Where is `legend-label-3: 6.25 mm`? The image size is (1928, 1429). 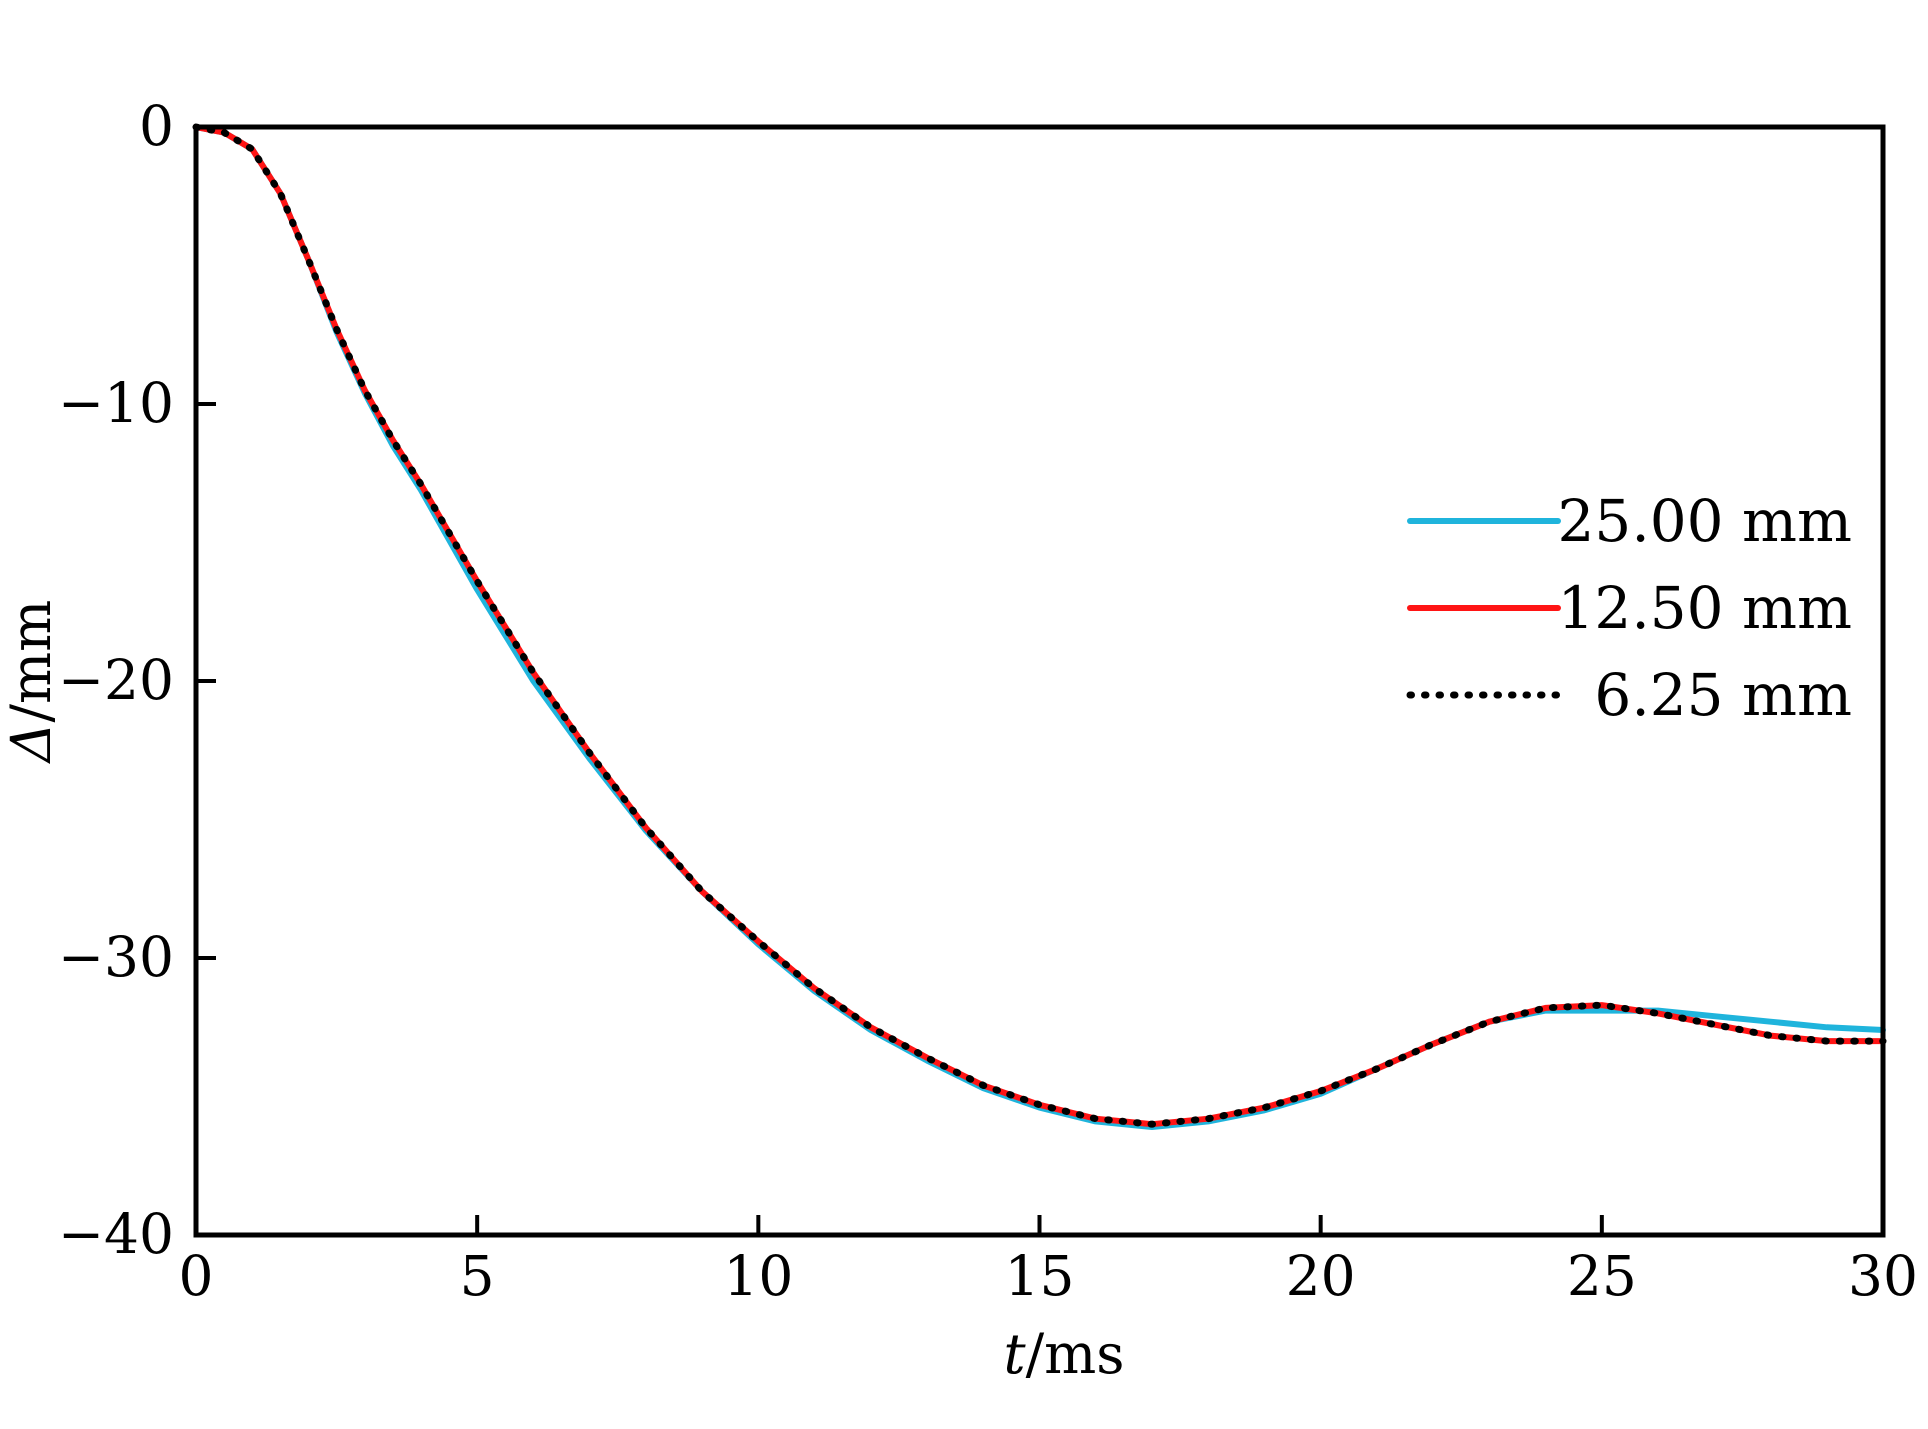
legend-label-3: 6.25 mm is located at coordinates (1723, 695).